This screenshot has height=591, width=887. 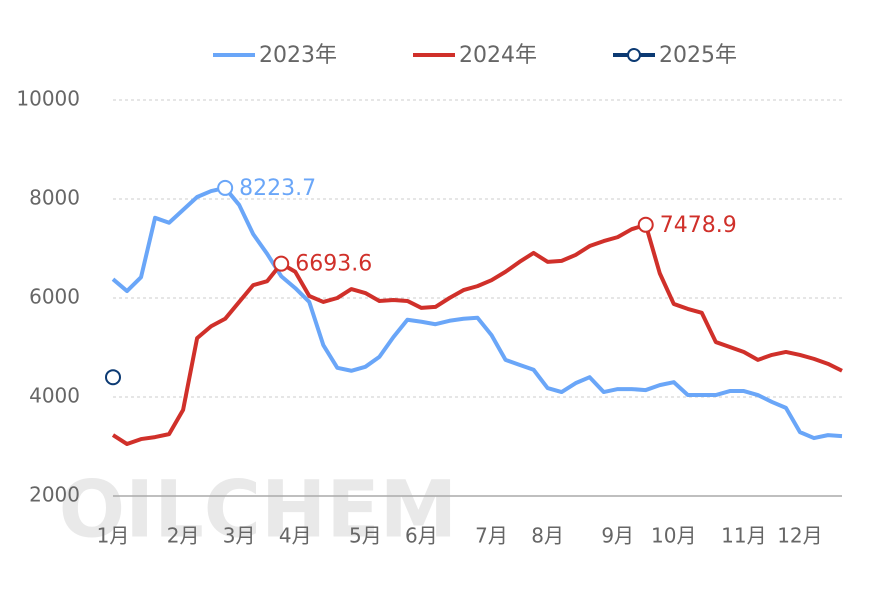 I want to click on x-tick-label: 7月, so click(x=491, y=536).